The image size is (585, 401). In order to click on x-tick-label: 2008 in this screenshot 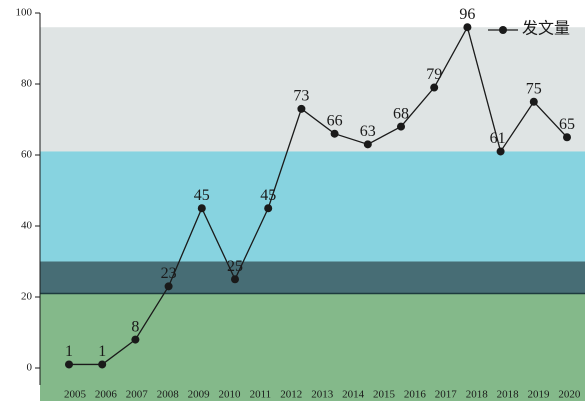, I will do `click(168, 395)`.